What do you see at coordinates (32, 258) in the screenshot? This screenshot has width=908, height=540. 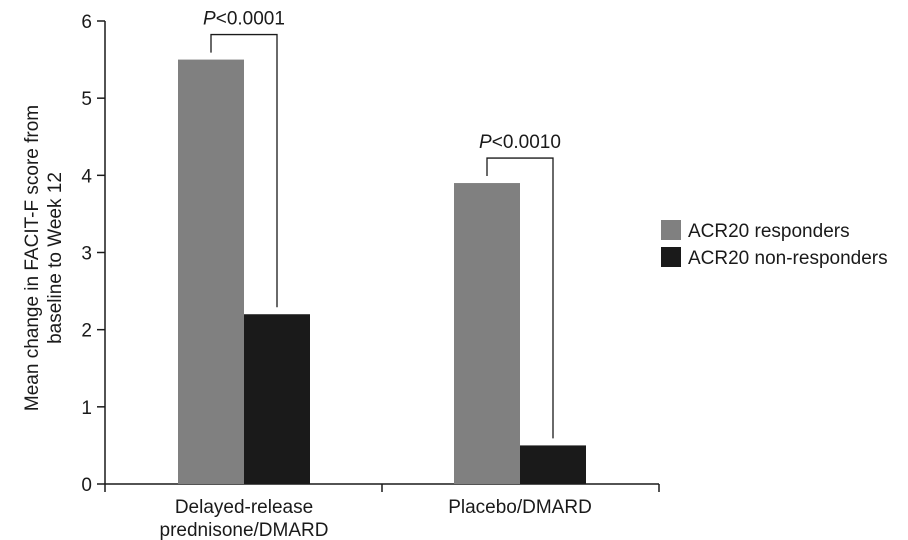 I see `y-axis-label-line: Mean change in FACIT-F score from` at bounding box center [32, 258].